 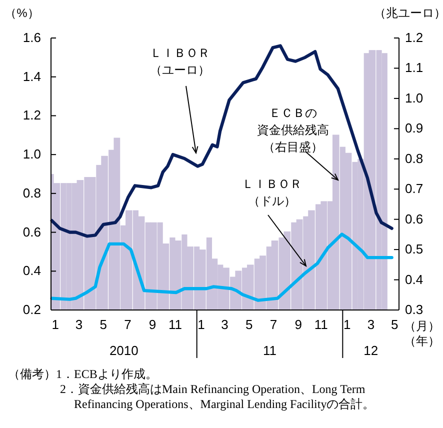 What do you see at coordinates (269, 350) in the screenshot?
I see `text: 11` at bounding box center [269, 350].